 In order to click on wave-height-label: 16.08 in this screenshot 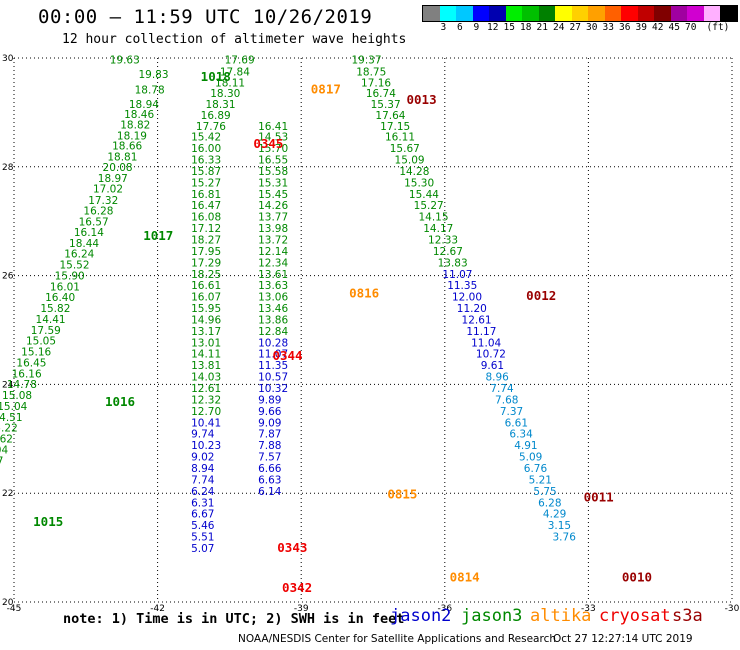, I will do `click(206, 218)`.